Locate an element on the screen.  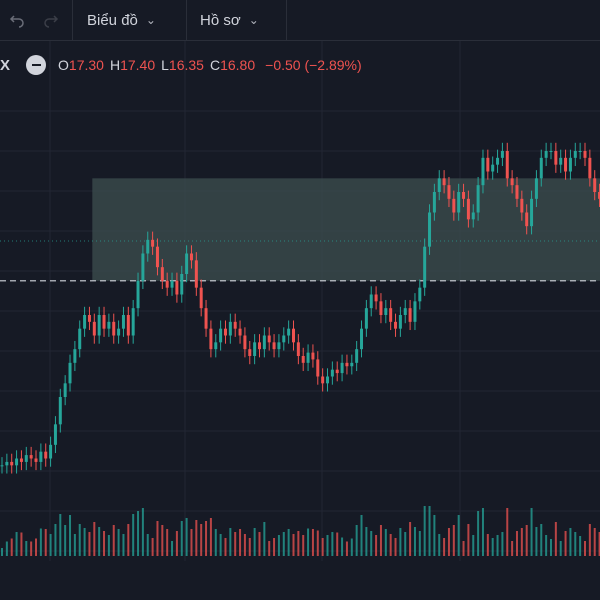
undo-button is located at coordinates (17, 20).